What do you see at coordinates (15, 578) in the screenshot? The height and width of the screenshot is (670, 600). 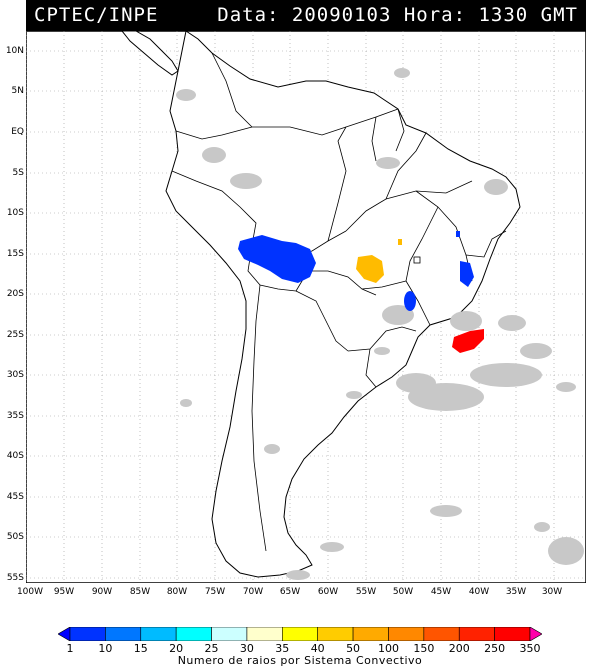 I see `lat-label: 55S` at bounding box center [15, 578].